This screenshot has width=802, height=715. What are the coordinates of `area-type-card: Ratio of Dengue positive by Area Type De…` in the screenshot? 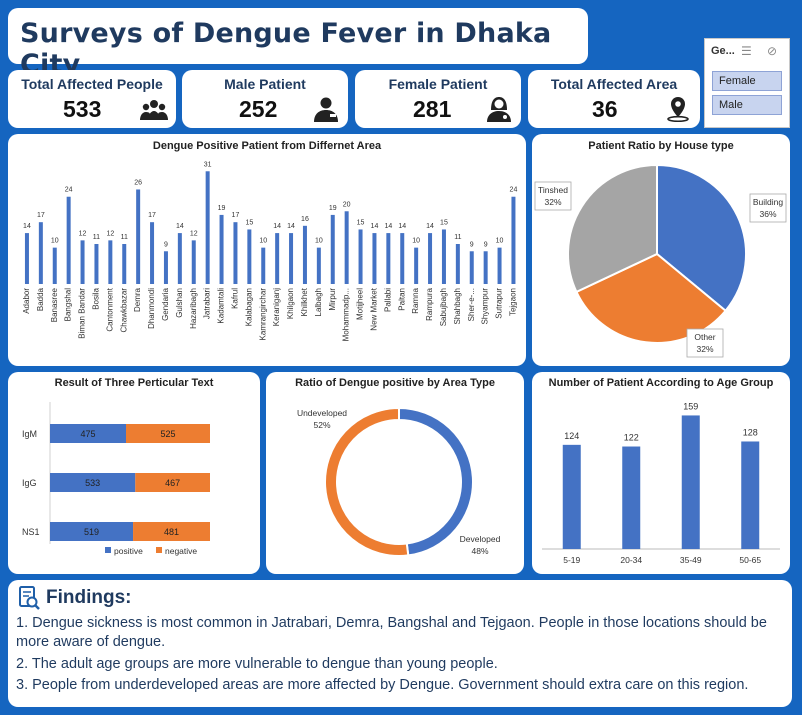 It's located at (395, 473).